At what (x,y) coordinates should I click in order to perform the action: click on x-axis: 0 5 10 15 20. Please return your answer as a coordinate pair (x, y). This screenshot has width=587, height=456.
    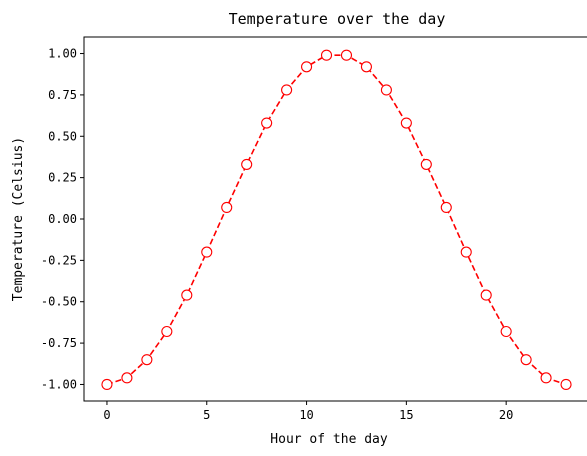
    Looking at the image, I should click on (308, 411).